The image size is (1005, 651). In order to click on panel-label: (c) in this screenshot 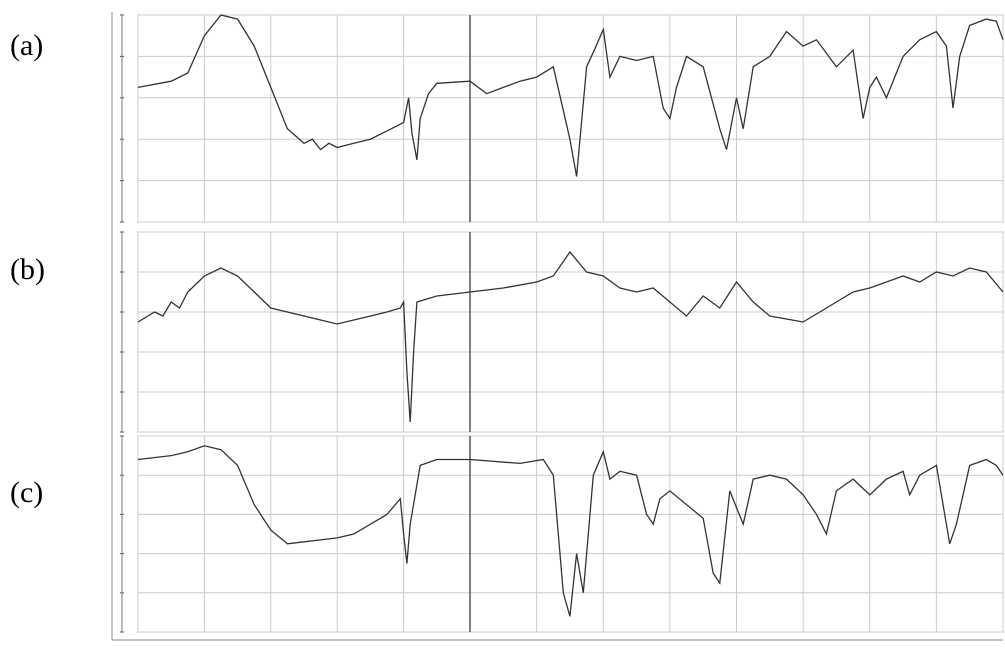, I will do `click(26, 492)`.